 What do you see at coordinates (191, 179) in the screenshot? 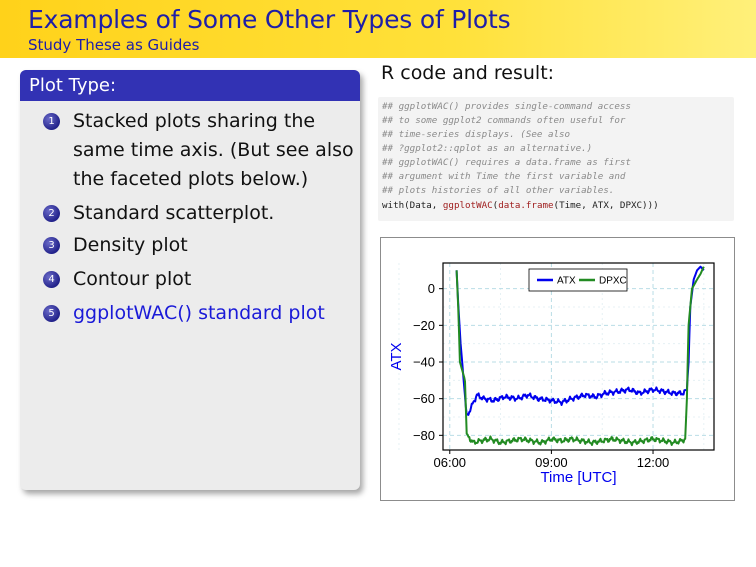
I see `item-line: the faceted plots below.)` at bounding box center [191, 179].